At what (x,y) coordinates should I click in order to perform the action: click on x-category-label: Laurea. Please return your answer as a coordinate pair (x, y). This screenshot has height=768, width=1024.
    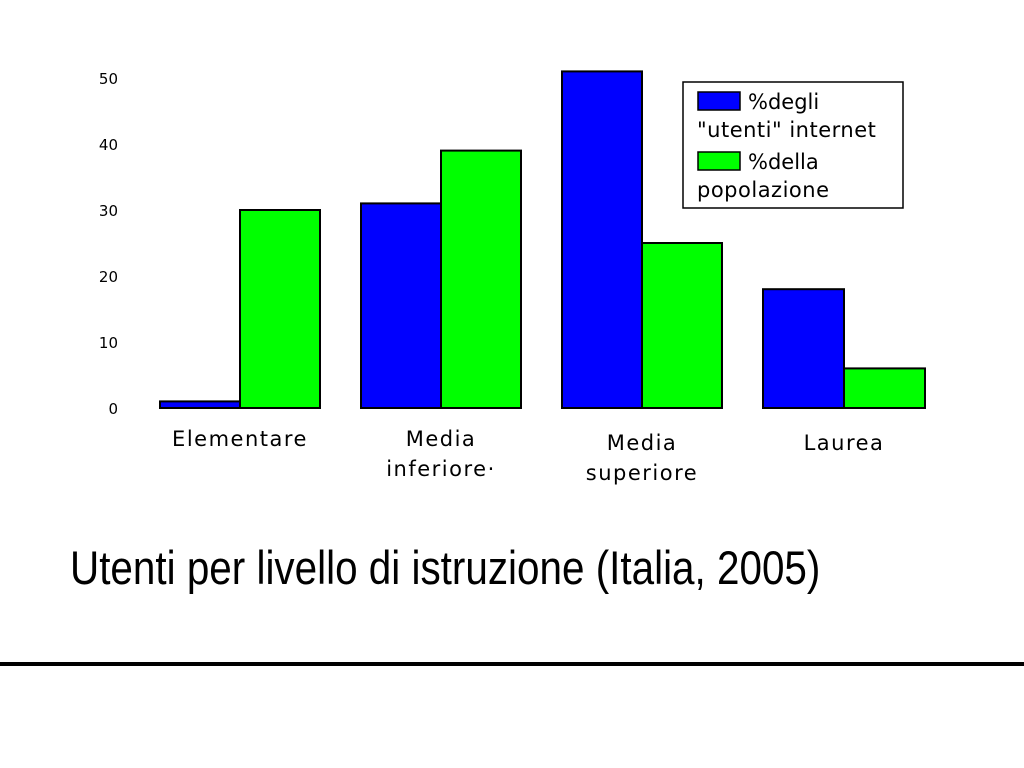
    Looking at the image, I should click on (844, 443).